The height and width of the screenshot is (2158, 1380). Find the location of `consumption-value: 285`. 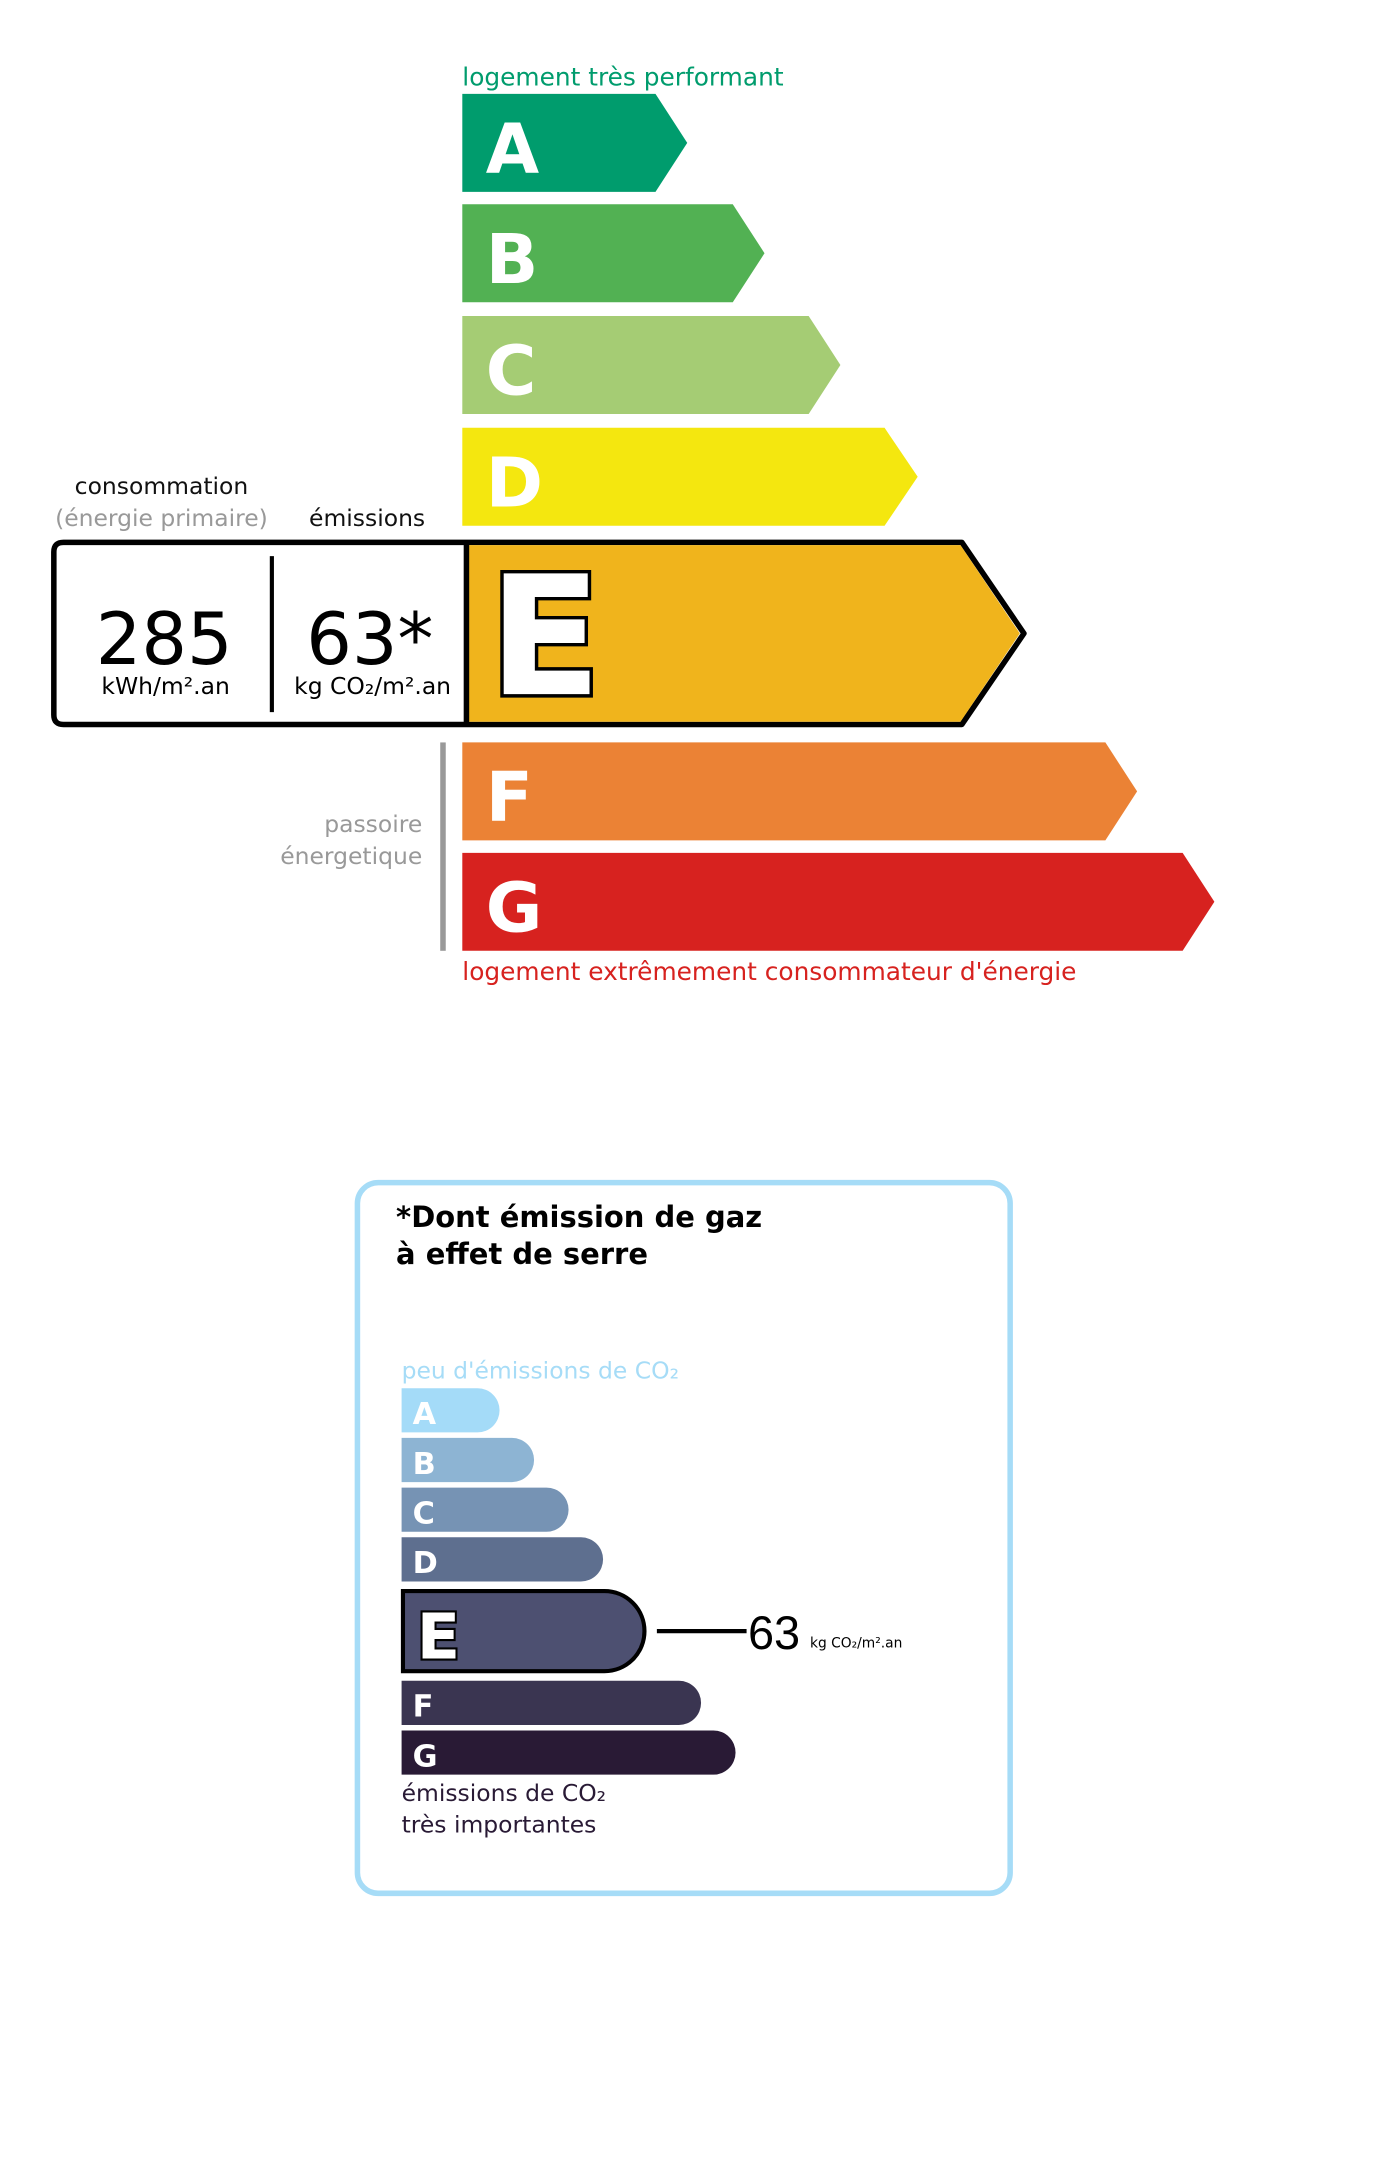

consumption-value: 285 is located at coordinates (164, 639).